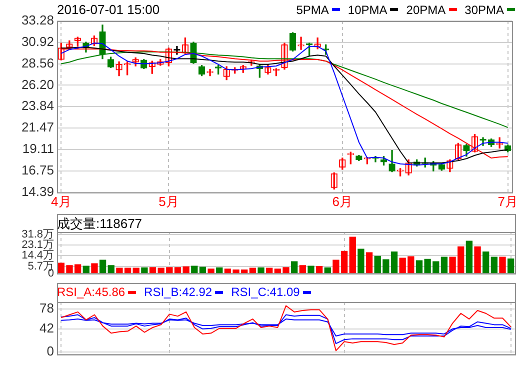  I want to click on y-tick-label: 31.8万, so click(38, 234).